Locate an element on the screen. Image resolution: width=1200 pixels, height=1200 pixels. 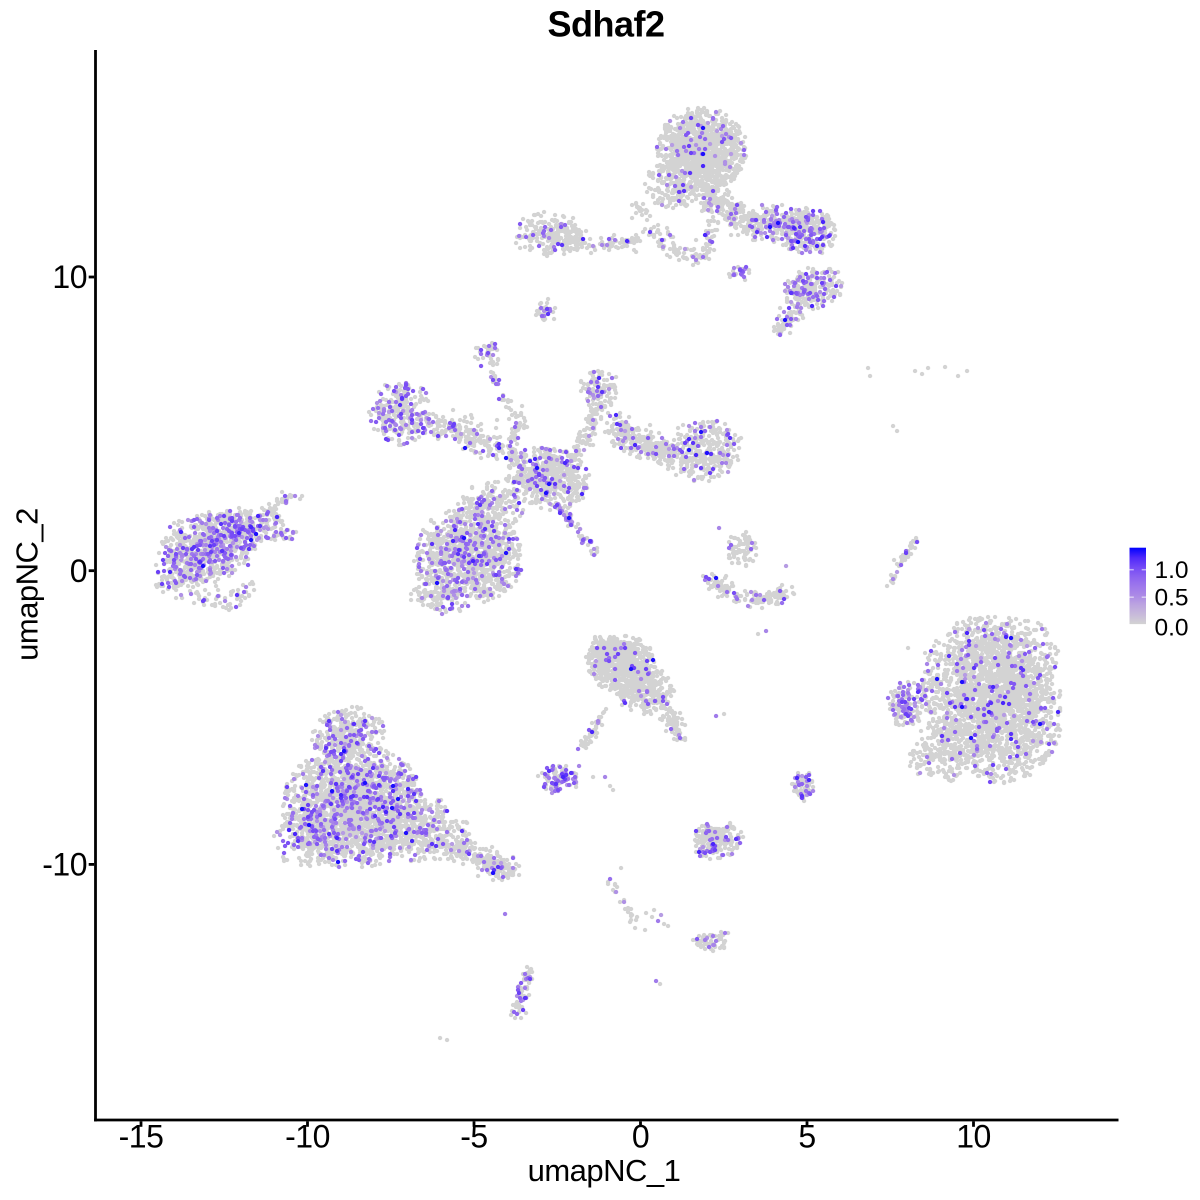
svg-text: 5 is located at coordinates (806, 1137).